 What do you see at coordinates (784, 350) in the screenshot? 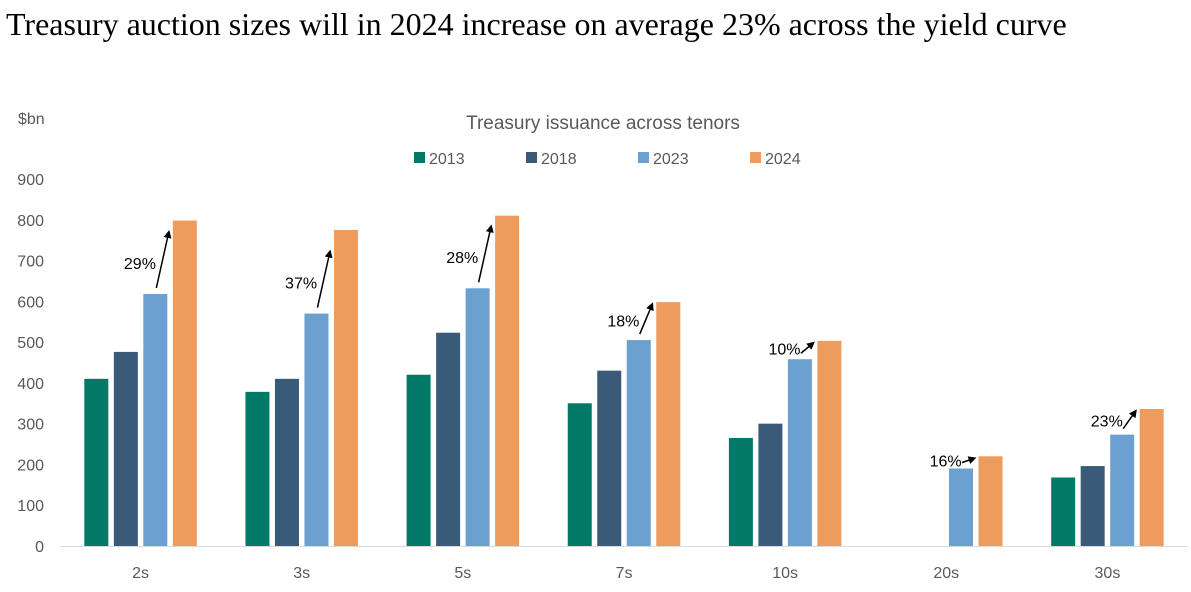
I see `growth-label: 10%` at bounding box center [784, 350].